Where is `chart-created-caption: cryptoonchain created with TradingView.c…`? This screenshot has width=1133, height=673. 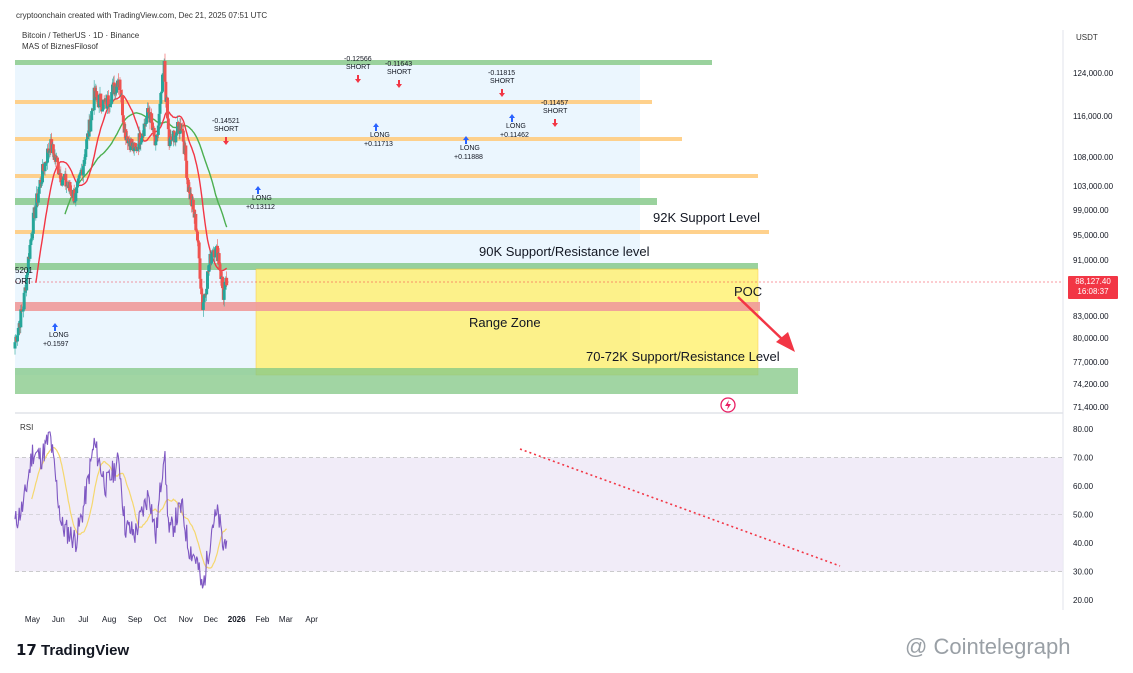
chart-created-caption: cryptoonchain created with TradingView.c… is located at coordinates (142, 15).